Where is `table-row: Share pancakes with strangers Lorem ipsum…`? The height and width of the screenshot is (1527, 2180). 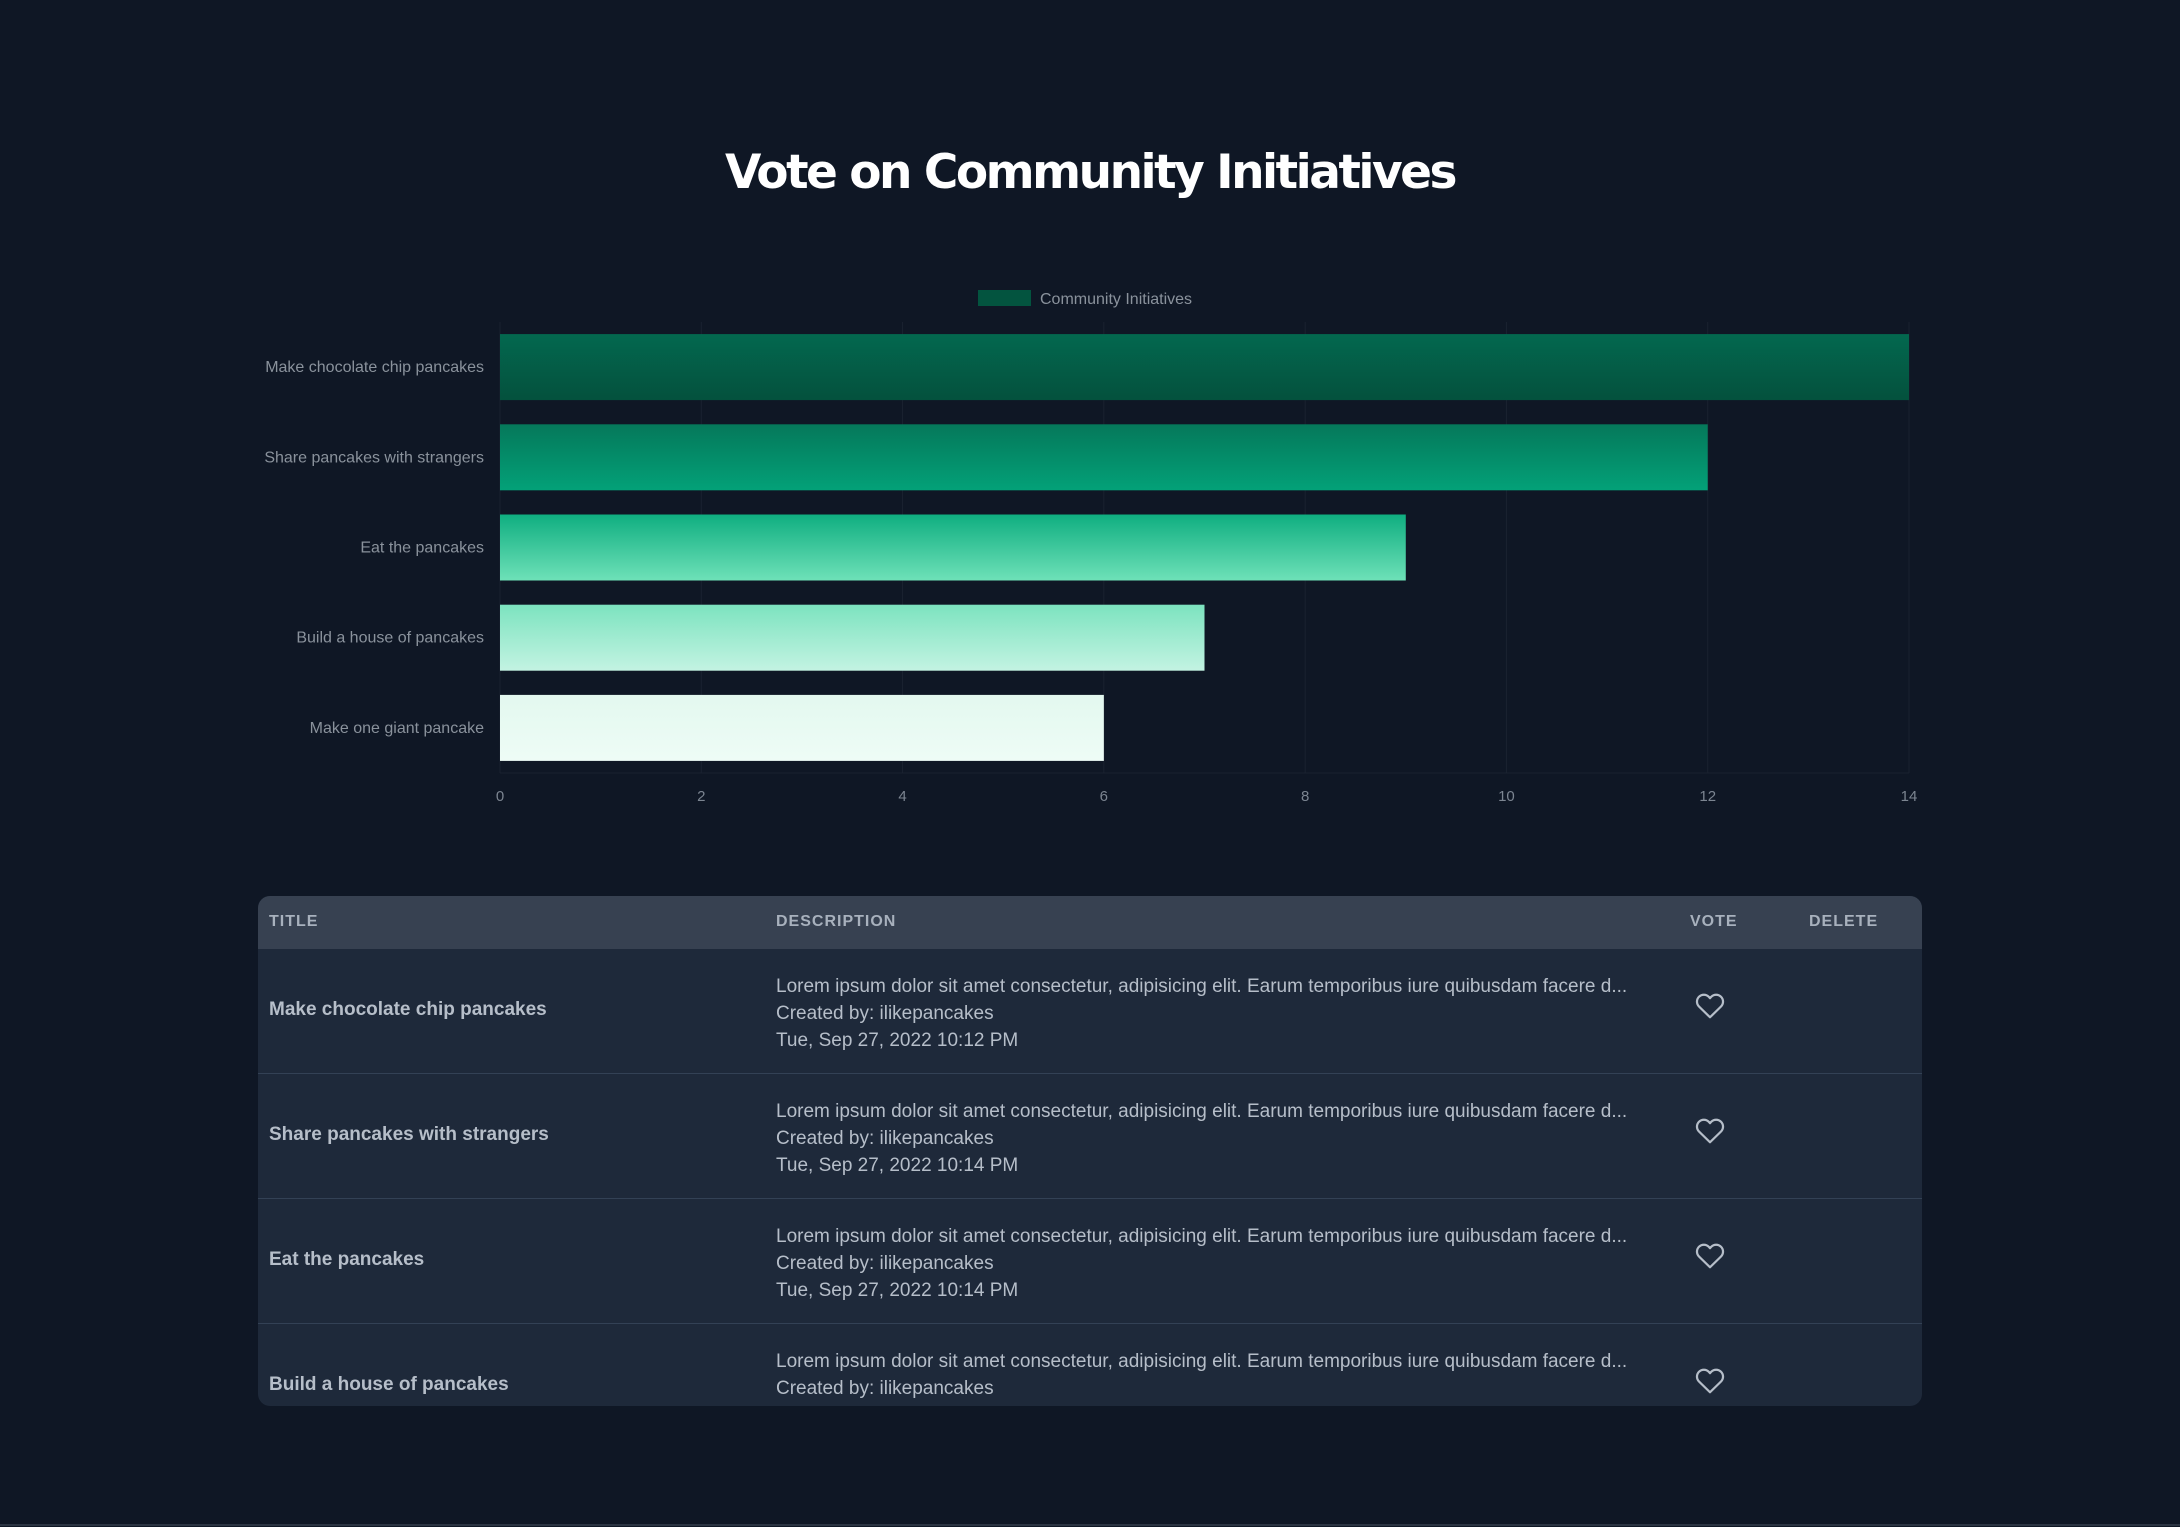
table-row: Share pancakes with strangers Lorem ipsum… is located at coordinates (1090, 1136).